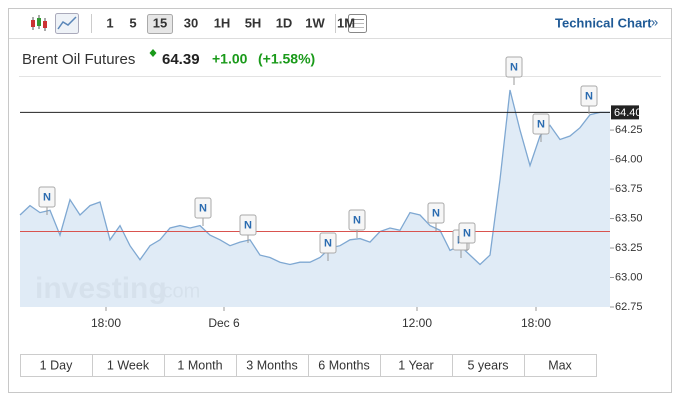  What do you see at coordinates (128, 365) in the screenshot?
I see `range-label: 1 Week` at bounding box center [128, 365].